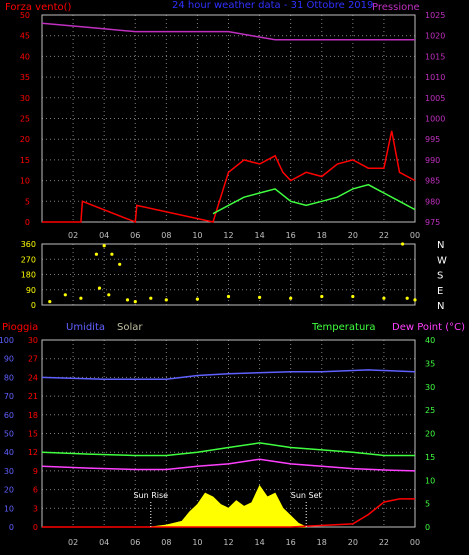 This screenshot has width=469, height=555. Describe the element at coordinates (73, 235) in the screenshot. I see `top-x-tick: 02` at that location.